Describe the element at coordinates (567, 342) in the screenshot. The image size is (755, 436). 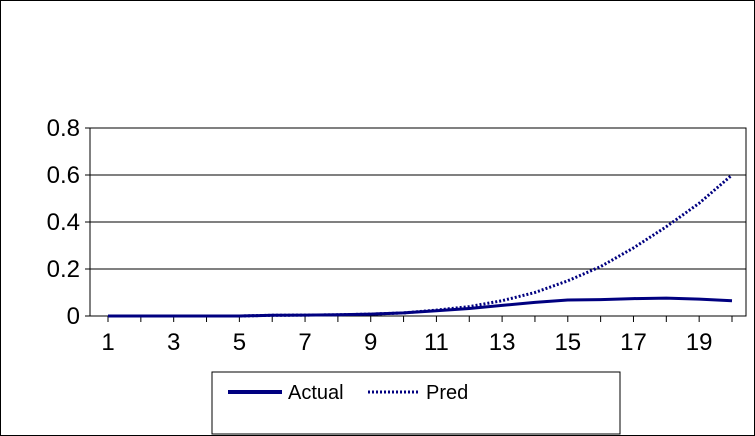
I see `x-tick-label: 15` at that location.